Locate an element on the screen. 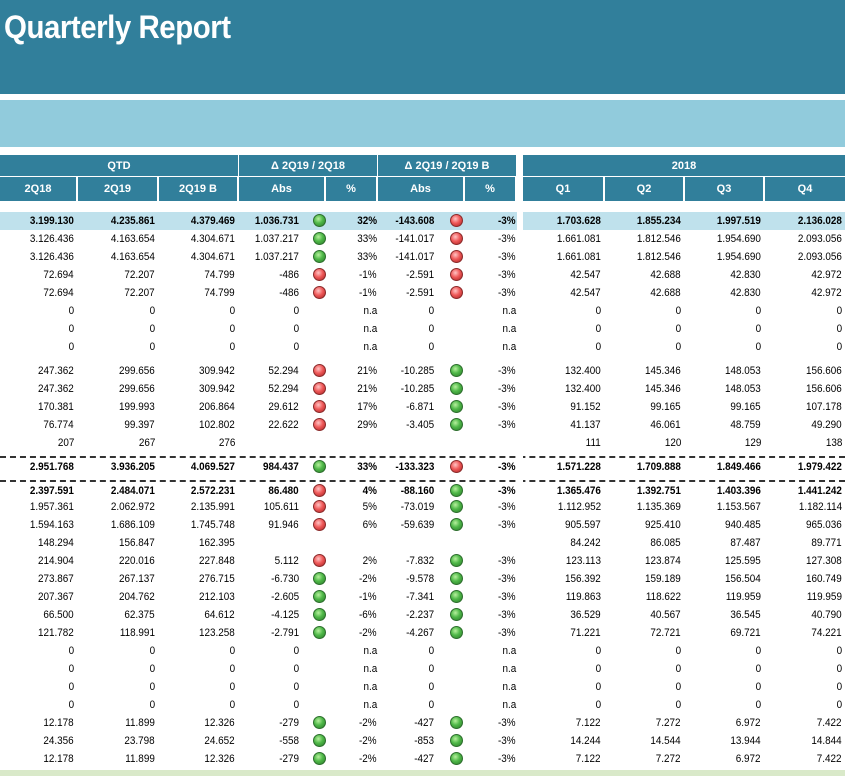 Image resolution: width=845 pixels, height=776 pixels. table-cell: -4.125 is located at coordinates (284, 615).